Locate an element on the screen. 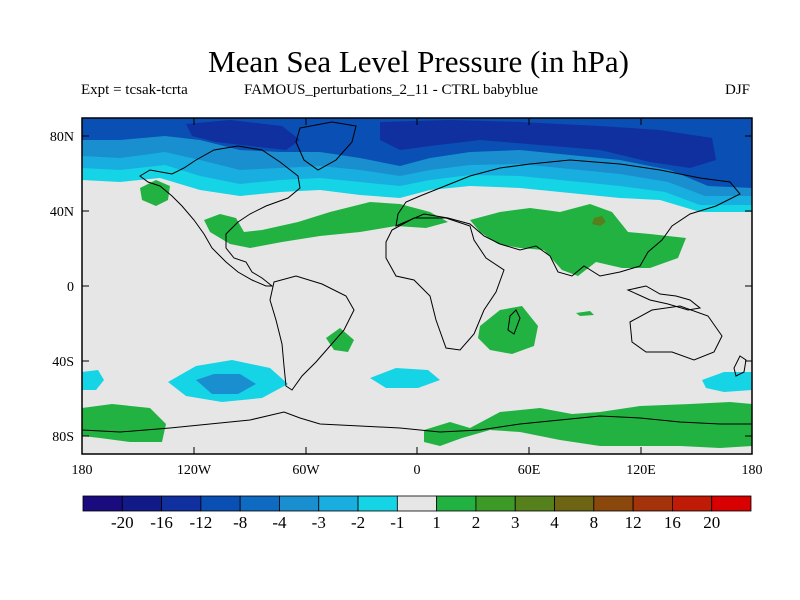 The image size is (800, 600). colorbar-label: 20 is located at coordinates (711, 522).